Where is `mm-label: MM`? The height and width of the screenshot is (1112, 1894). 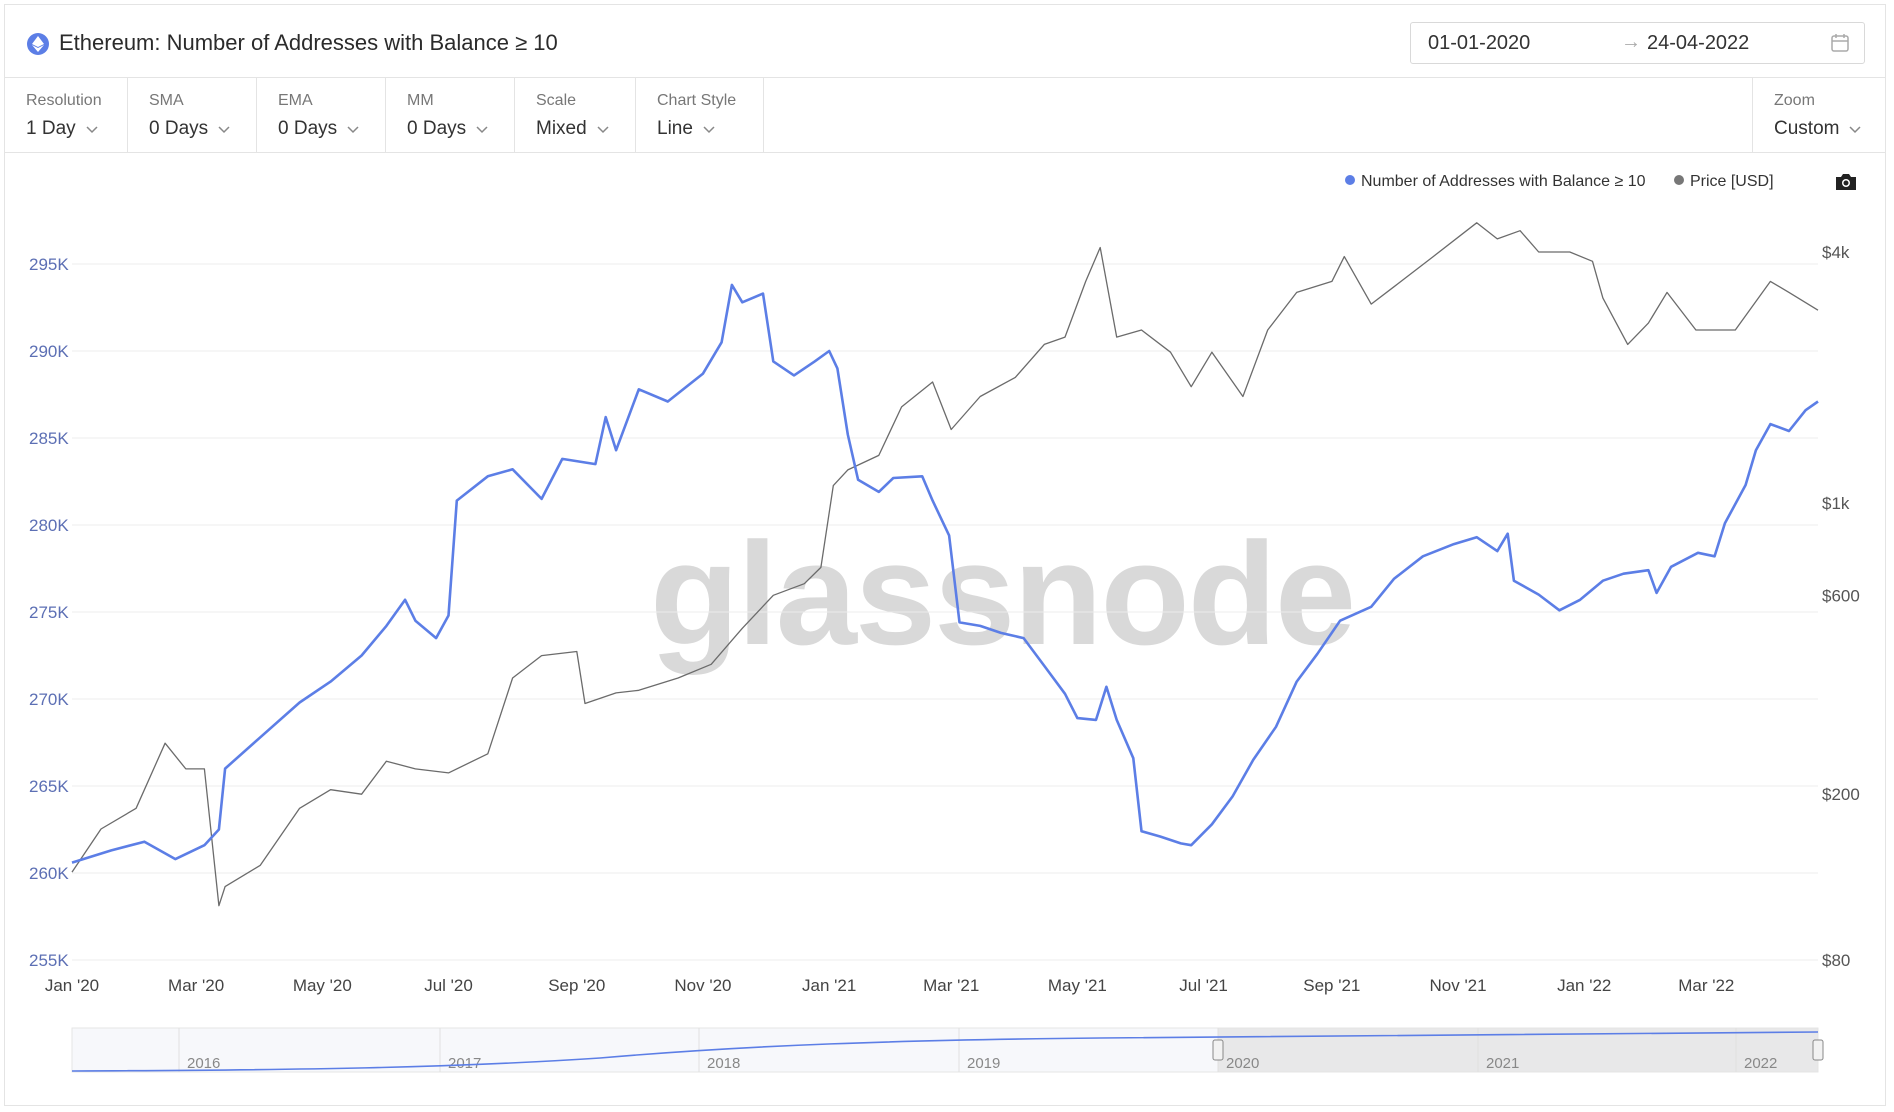 mm-label: MM is located at coordinates (420, 100).